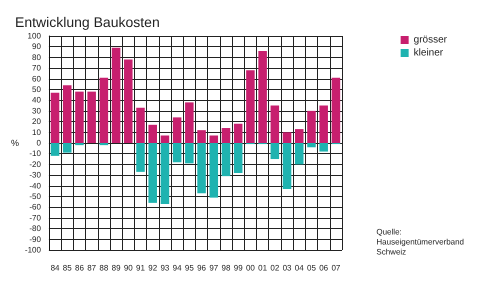 Image resolution: width=480 pixels, height=283 pixels. Describe the element at coordinates (251, 268) in the screenshot. I see `x-tick-label: 00` at that location.